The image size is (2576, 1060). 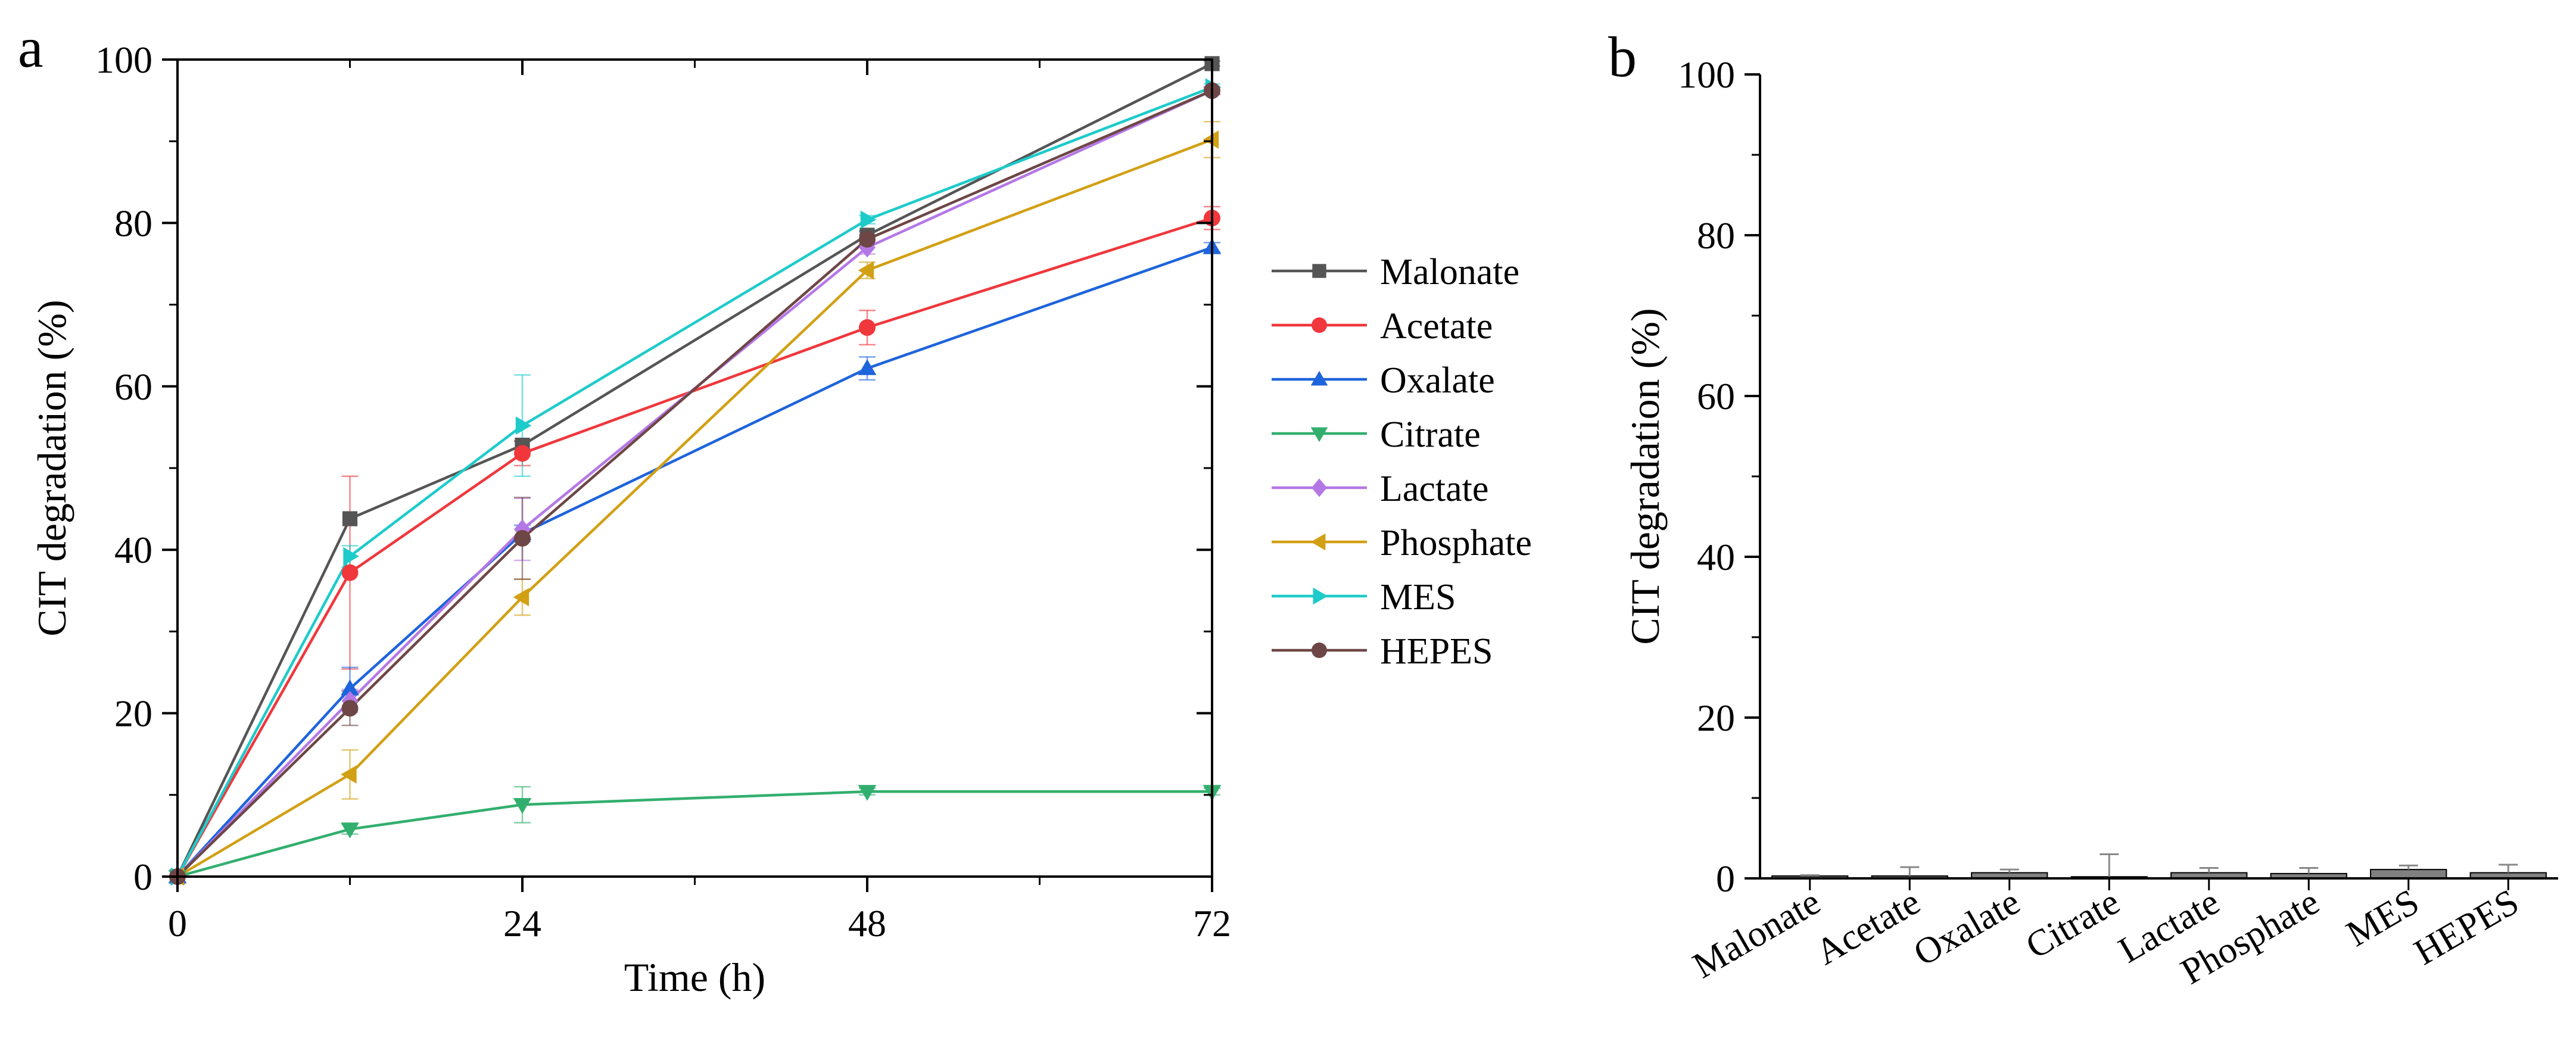 I want to click on chart-b-error-bars, so click(x=2159, y=865).